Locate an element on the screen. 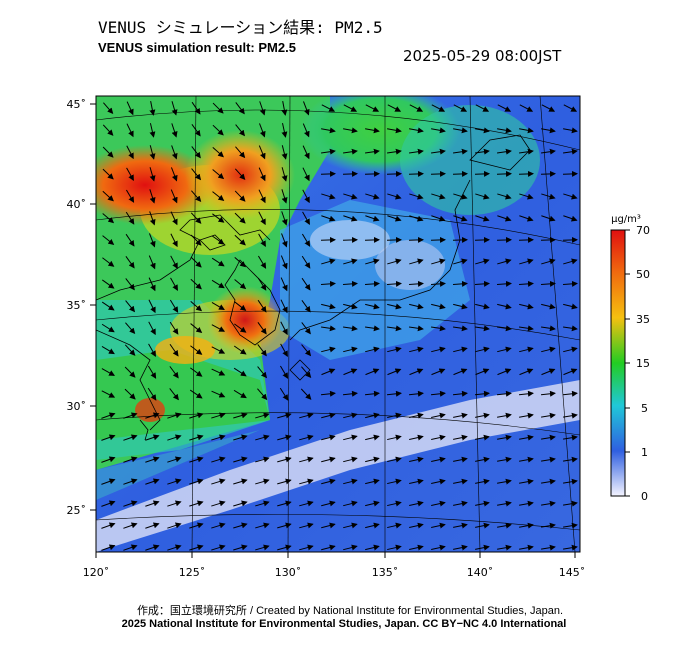  lon-label: 145˚ is located at coordinates (572, 572).